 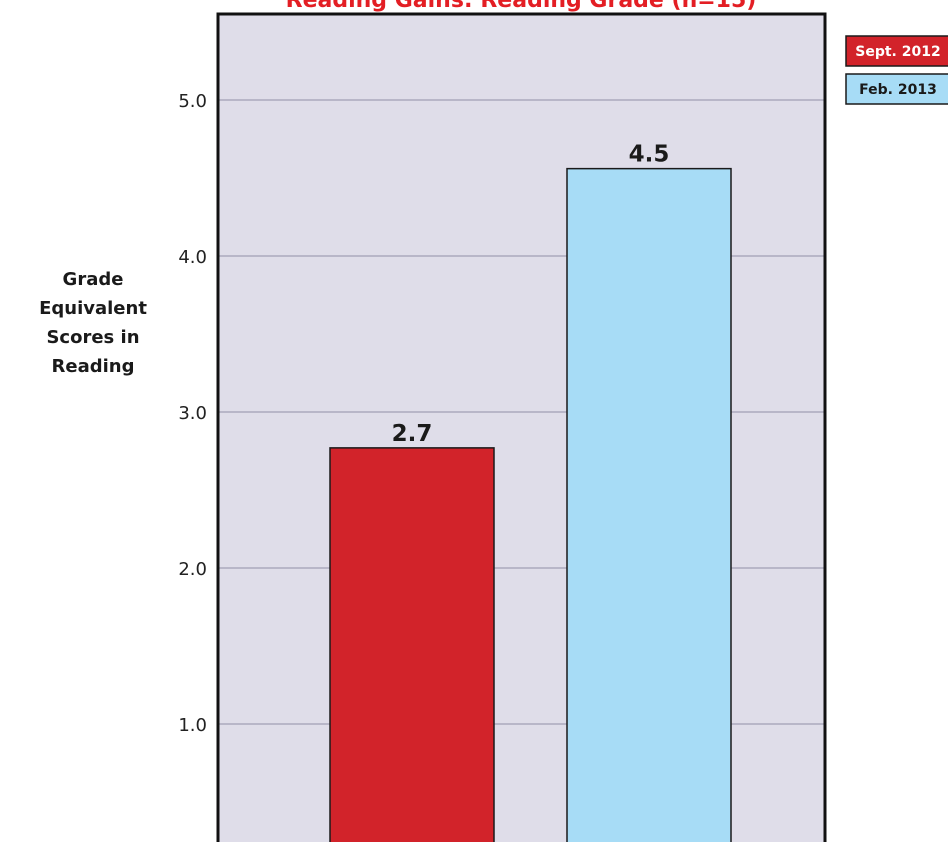 I want to click on y-axis-ticks: 1.0 2.0 3.0 4.0 5.0, so click(x=192, y=413).